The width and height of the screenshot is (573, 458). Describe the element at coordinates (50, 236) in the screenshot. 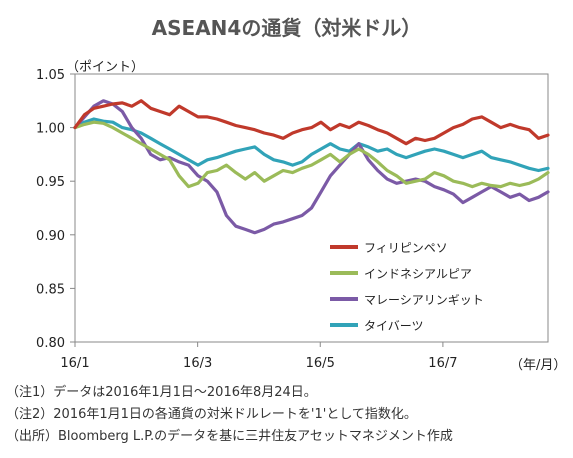

I see `y-tick-label: 0.90` at that location.